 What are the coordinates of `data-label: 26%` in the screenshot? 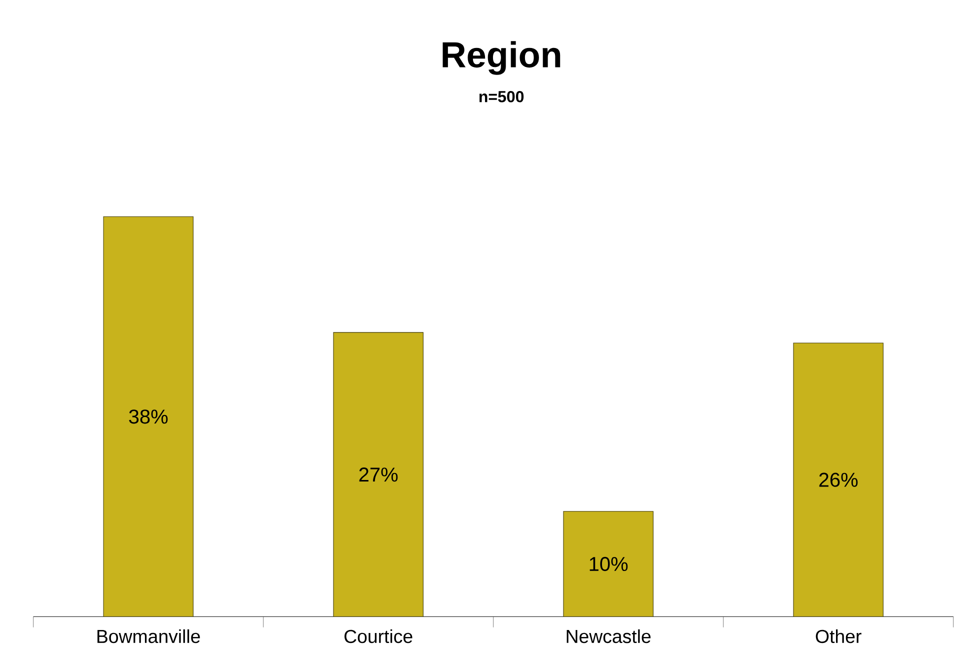 It's located at (838, 479).